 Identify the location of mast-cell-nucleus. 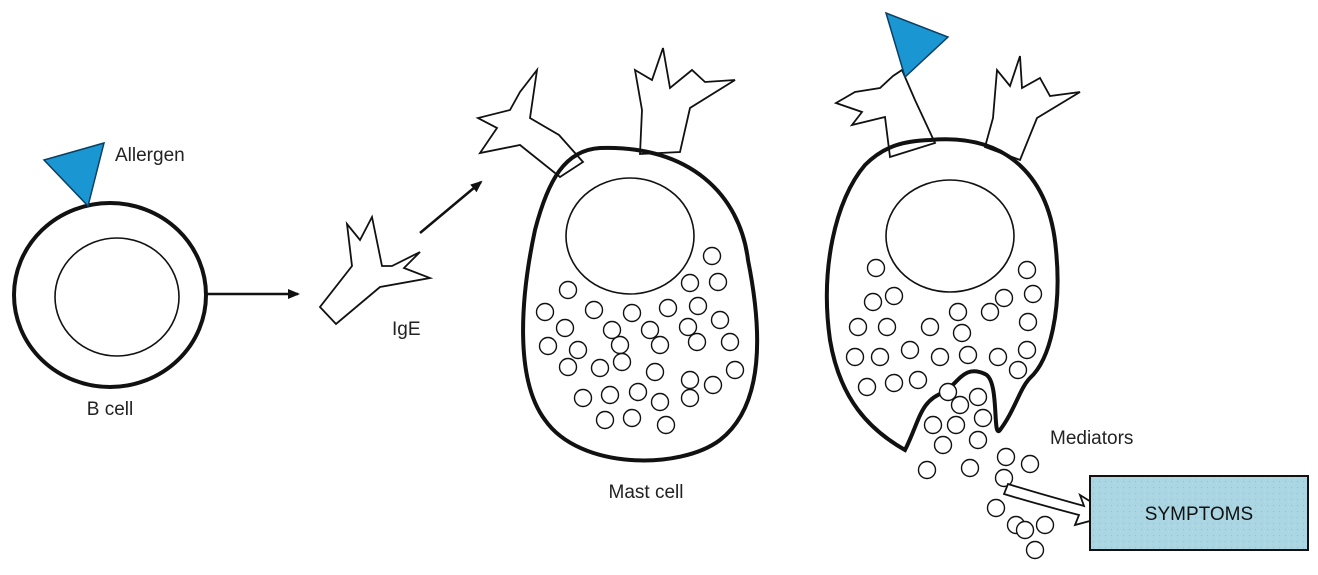
(630, 236).